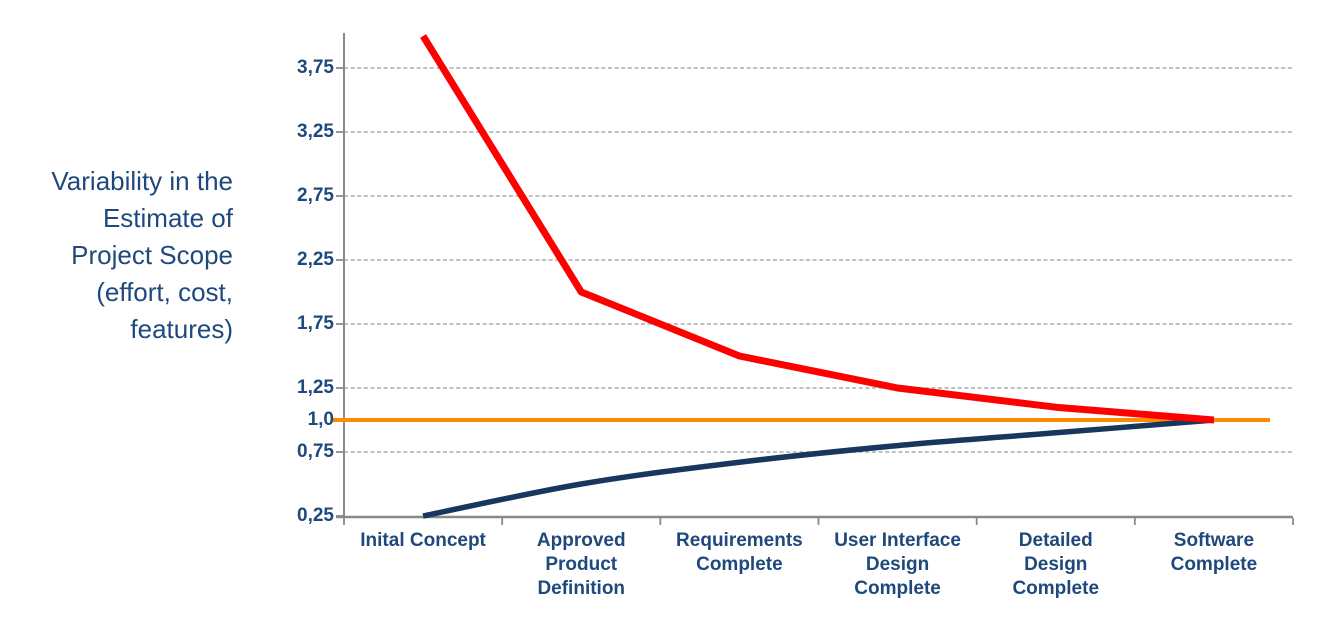 This screenshot has width=1338, height=644. What do you see at coordinates (315, 323) in the screenshot?
I see `y-tick-label: 1,75` at bounding box center [315, 323].